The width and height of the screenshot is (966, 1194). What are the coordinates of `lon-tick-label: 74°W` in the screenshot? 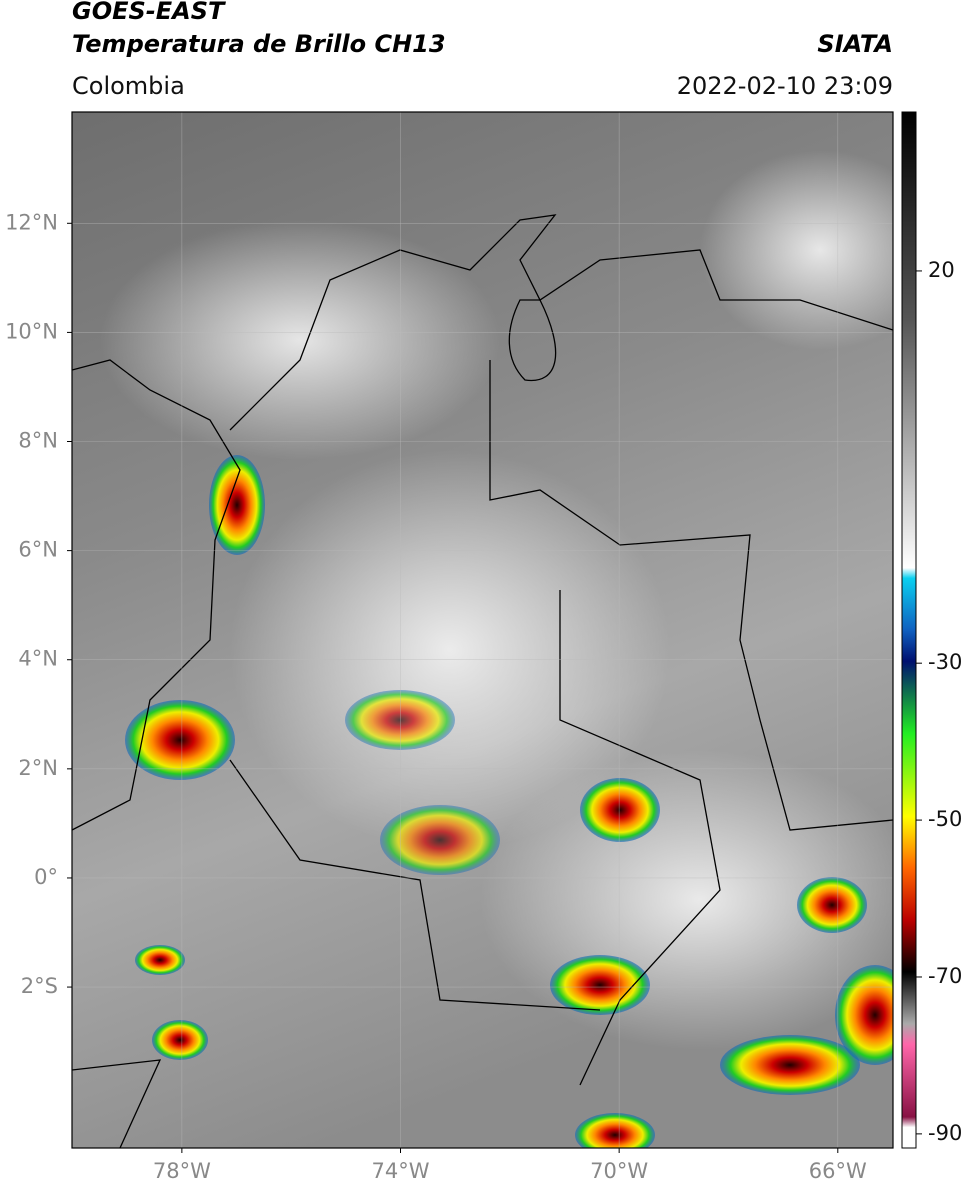 It's located at (401, 1171).